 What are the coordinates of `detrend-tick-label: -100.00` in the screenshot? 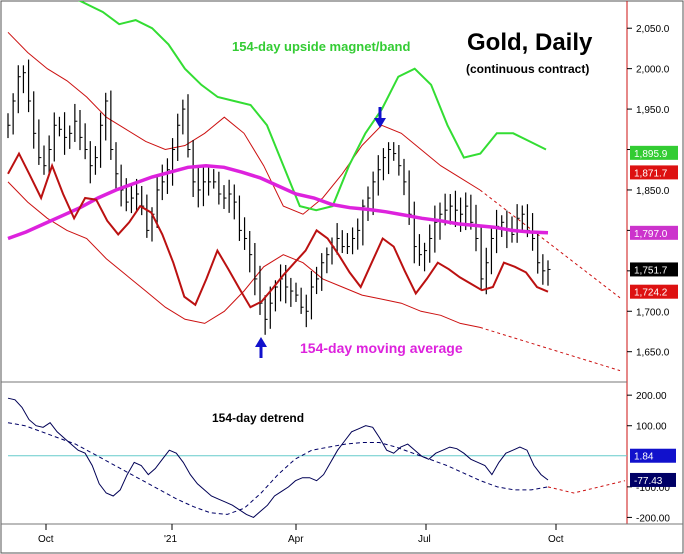 It's located at (653, 488).